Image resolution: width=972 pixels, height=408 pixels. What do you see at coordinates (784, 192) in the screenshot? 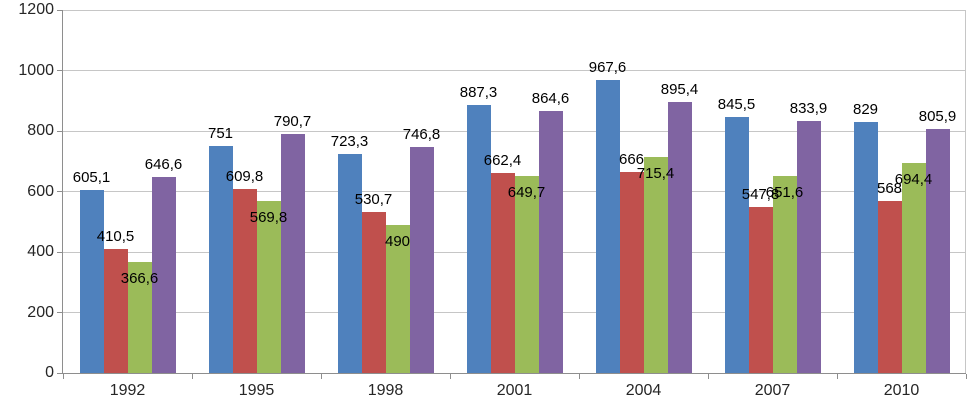
I see `data-label-green-2007: 651,6` at bounding box center [784, 192].